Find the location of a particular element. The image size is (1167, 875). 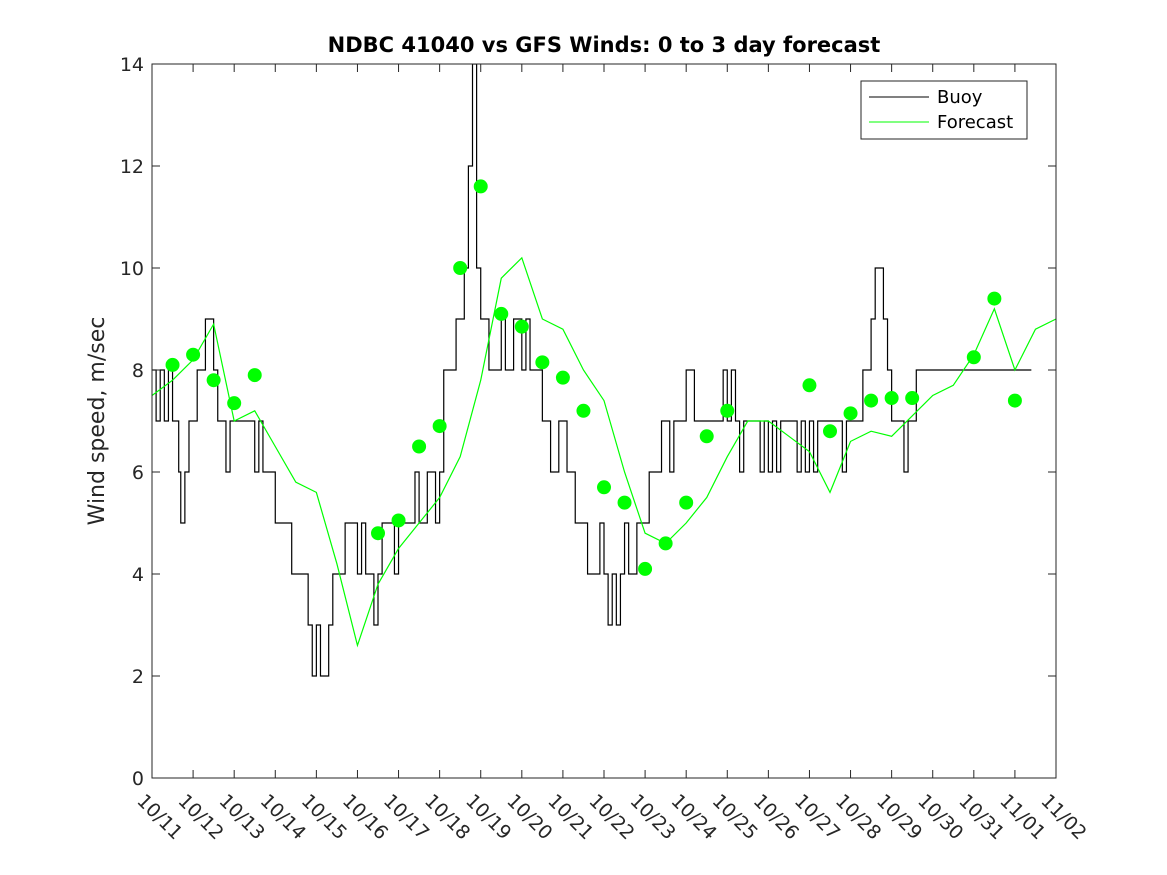

y-tick-label: 0 is located at coordinates (138, 779).